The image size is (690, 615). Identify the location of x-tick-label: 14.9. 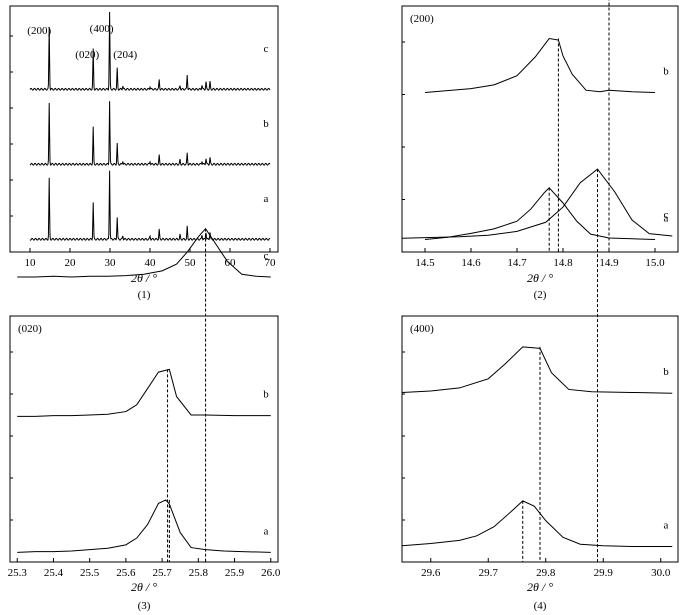
(609, 263).